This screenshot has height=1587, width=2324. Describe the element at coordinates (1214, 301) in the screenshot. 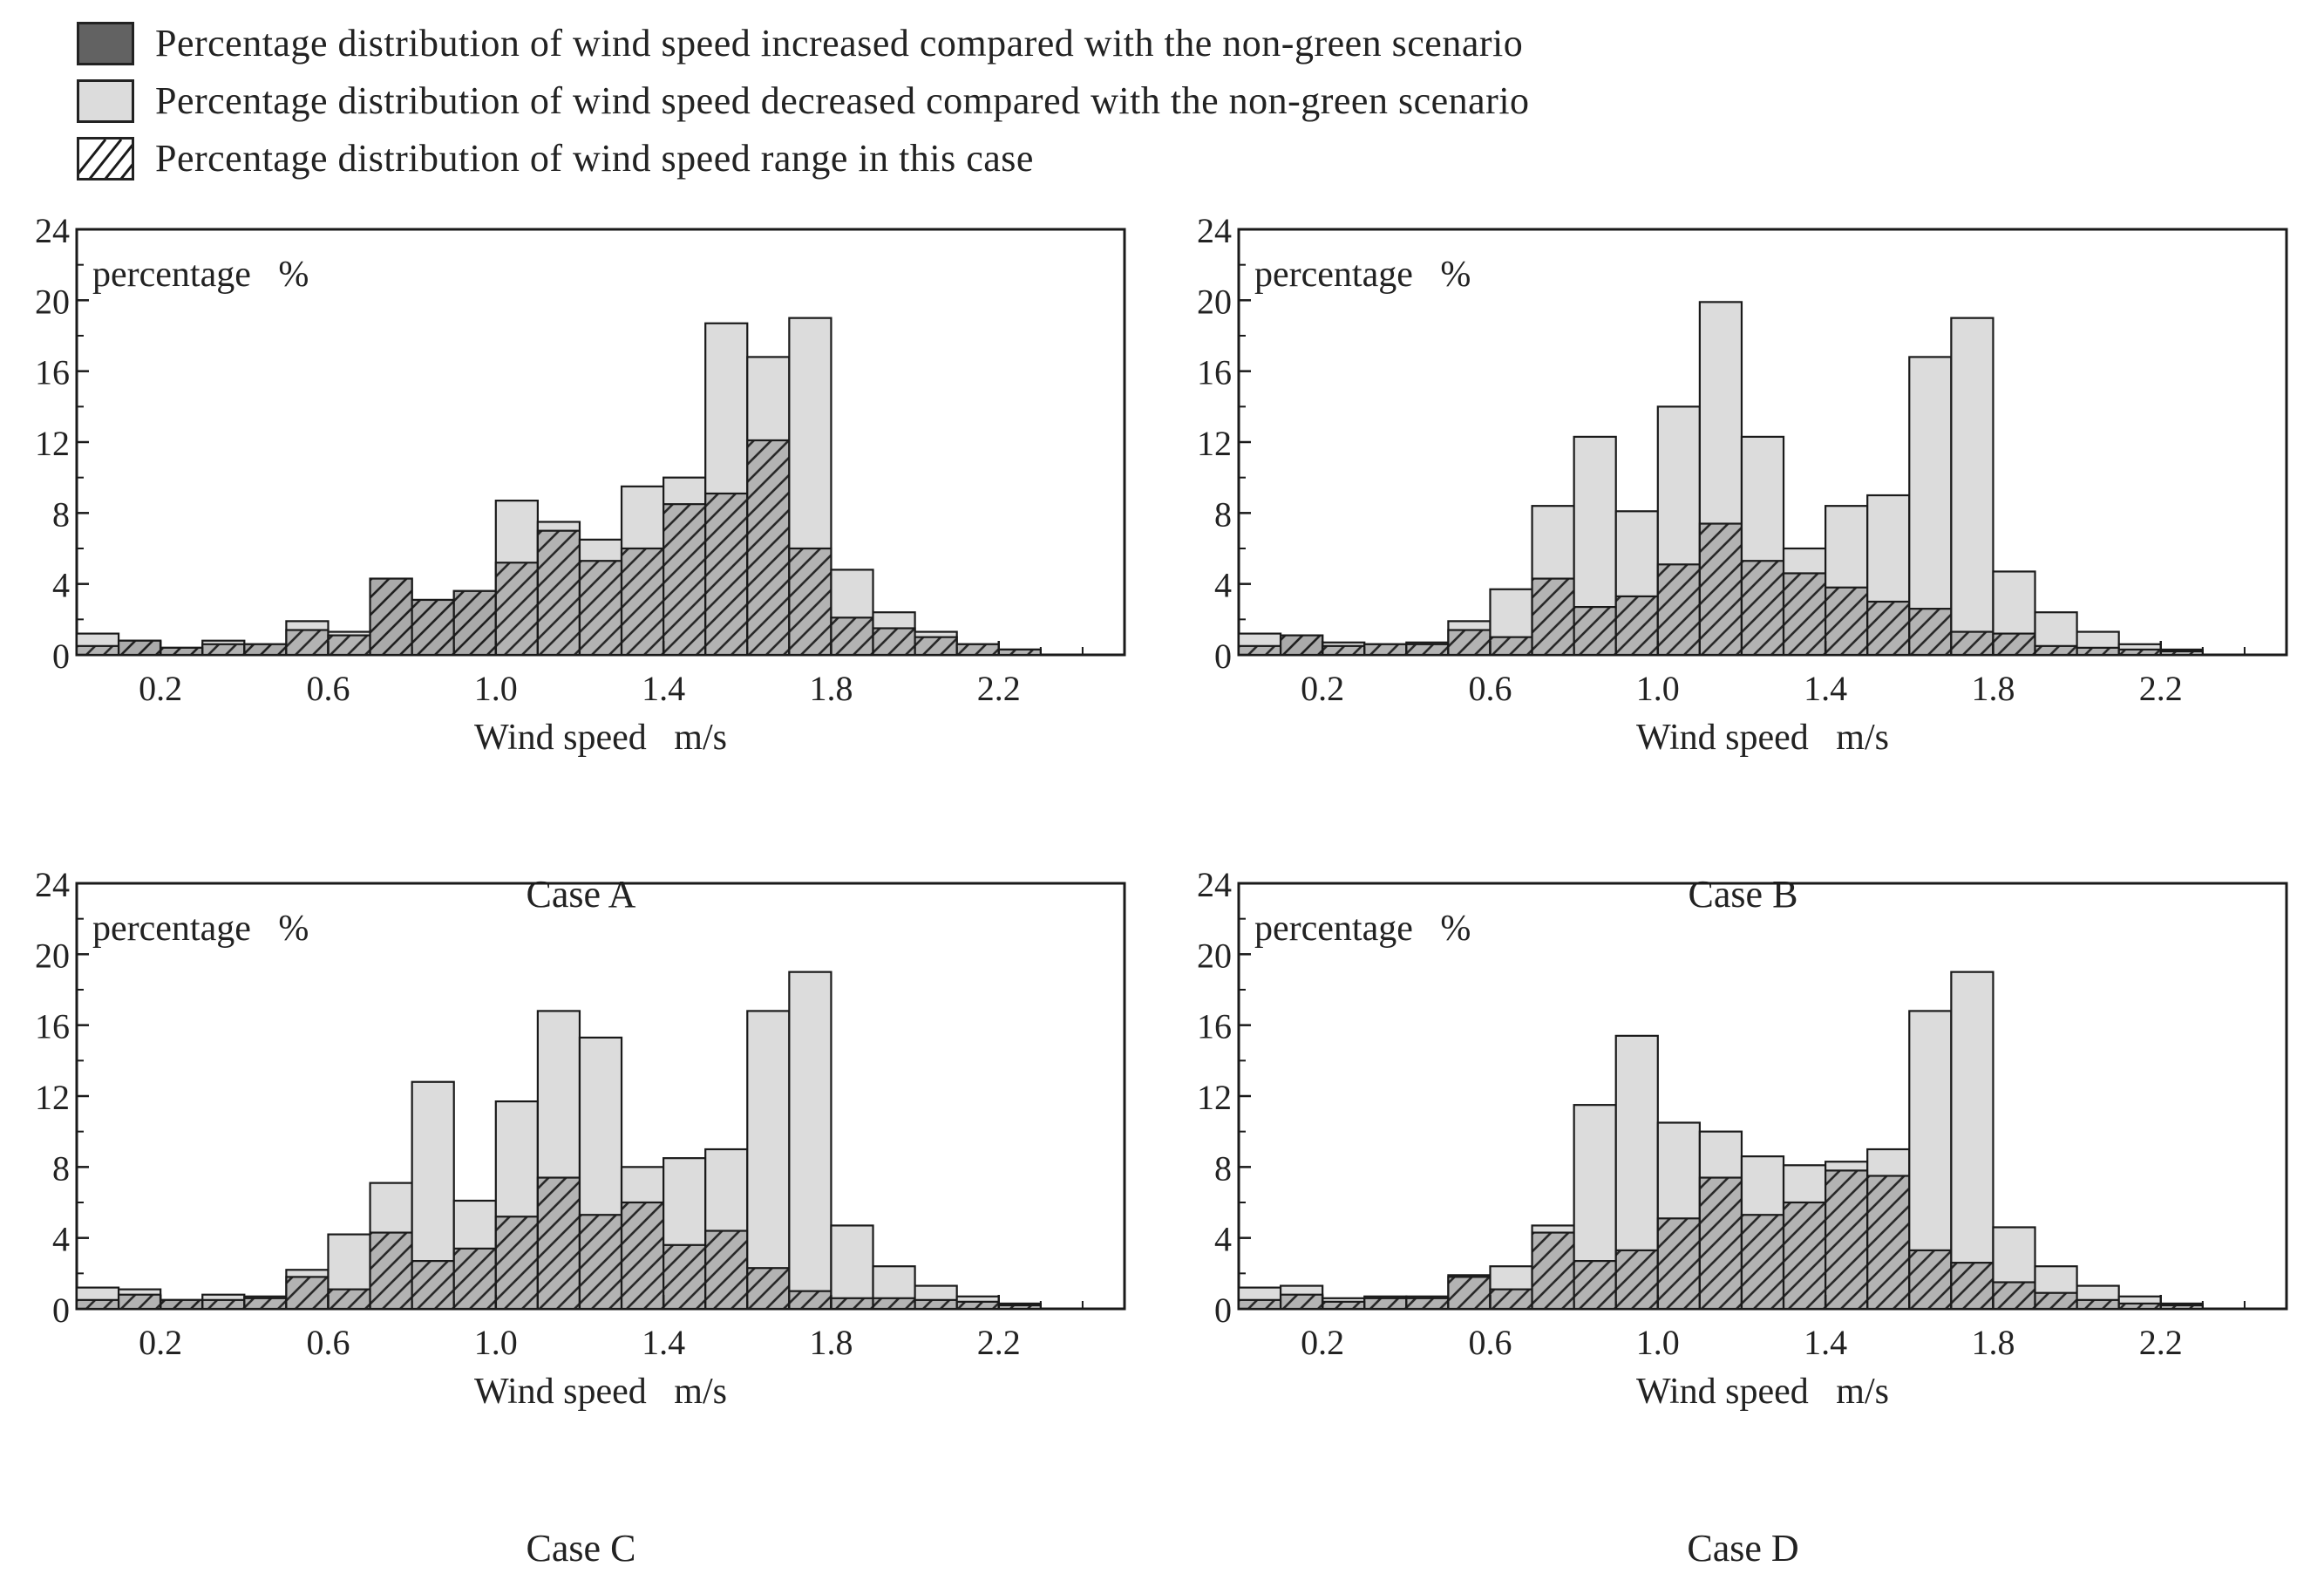

I see `y-tick-label: 20` at that location.